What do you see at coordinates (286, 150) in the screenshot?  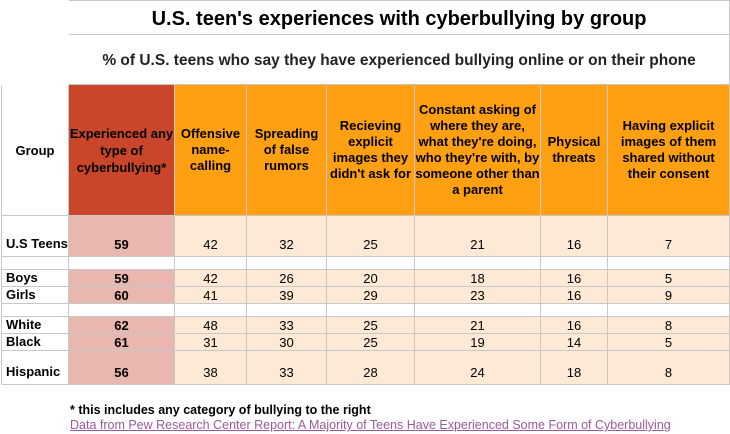 I see `column-header: Spreading of false rumors` at bounding box center [286, 150].